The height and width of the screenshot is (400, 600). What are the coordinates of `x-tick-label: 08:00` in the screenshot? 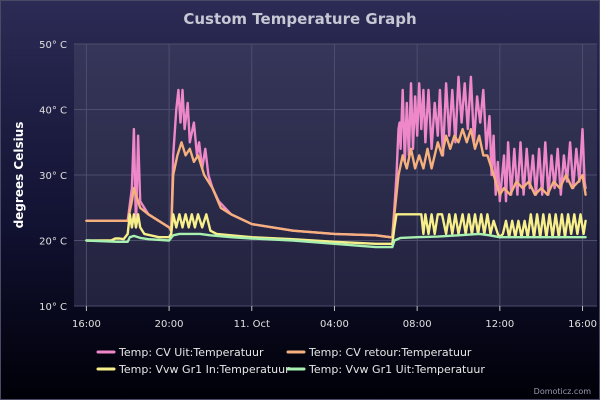 It's located at (417, 324).